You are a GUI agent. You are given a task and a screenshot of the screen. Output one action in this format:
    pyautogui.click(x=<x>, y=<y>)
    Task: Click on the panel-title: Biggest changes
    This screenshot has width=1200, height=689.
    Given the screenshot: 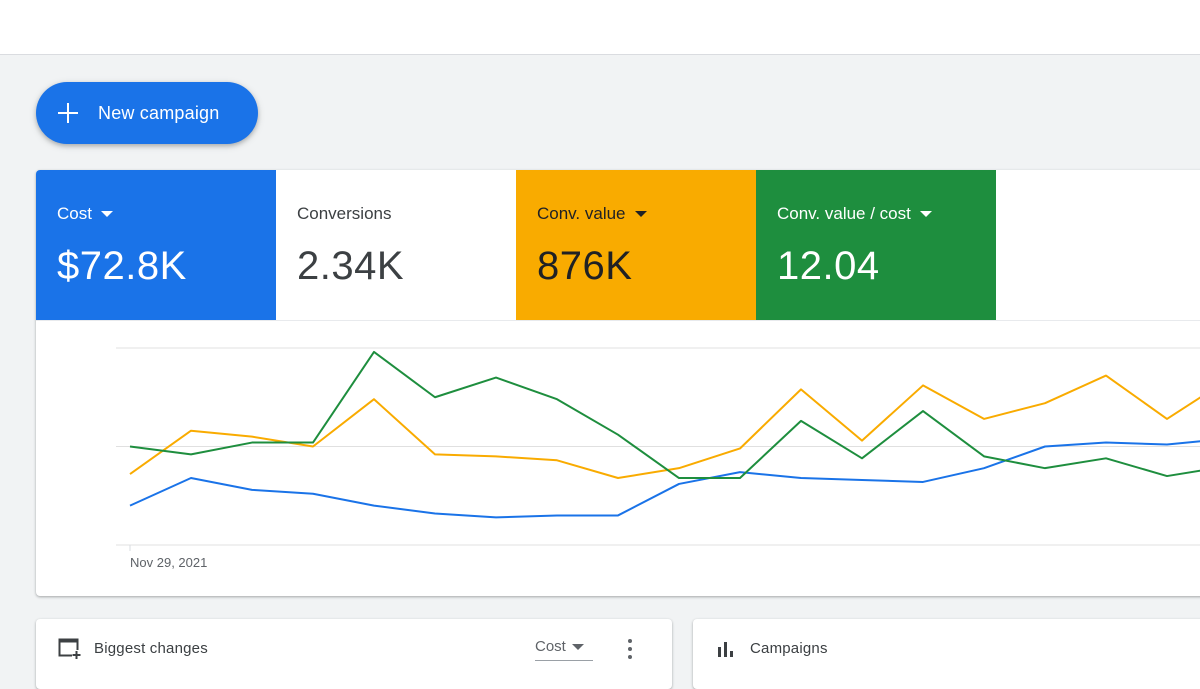 What is the action you would take?
    pyautogui.click(x=151, y=648)
    